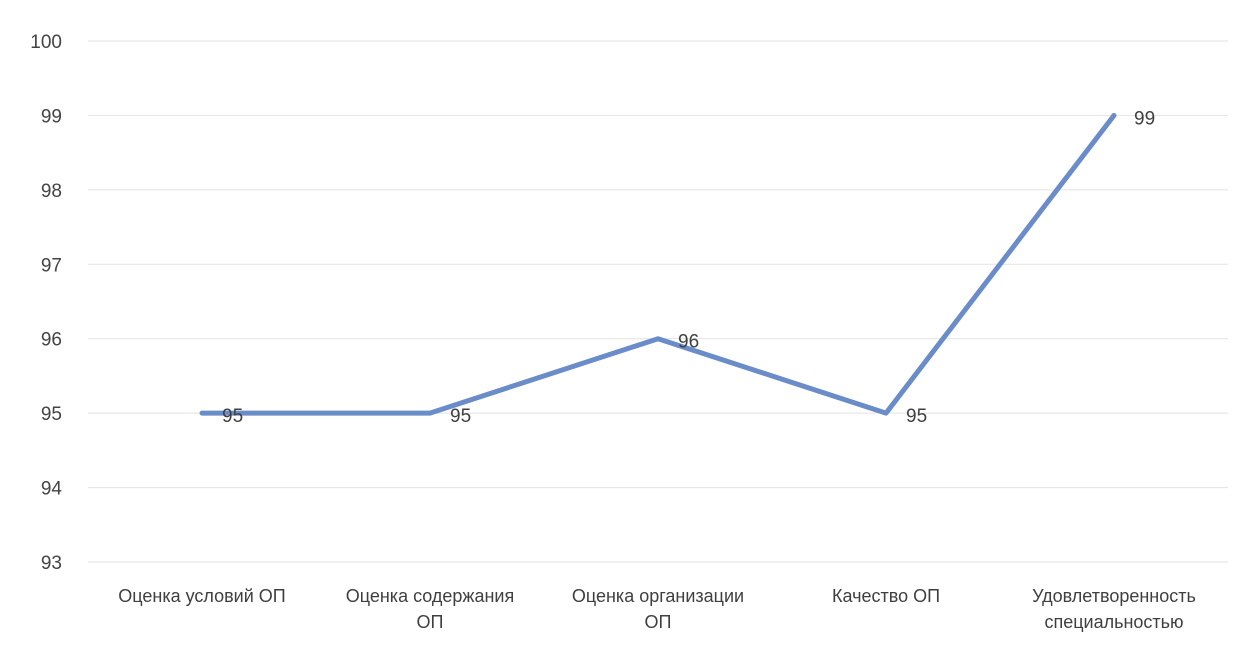  Describe the element at coordinates (51, 265) in the screenshot. I see `y-tick-label: 97` at that location.